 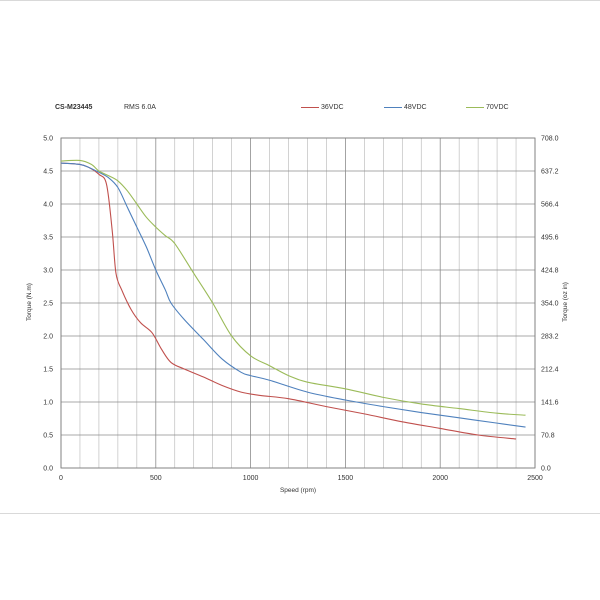 What do you see at coordinates (48, 271) in the screenshot?
I see `y-left-tick-label: 3.0` at bounding box center [48, 271].